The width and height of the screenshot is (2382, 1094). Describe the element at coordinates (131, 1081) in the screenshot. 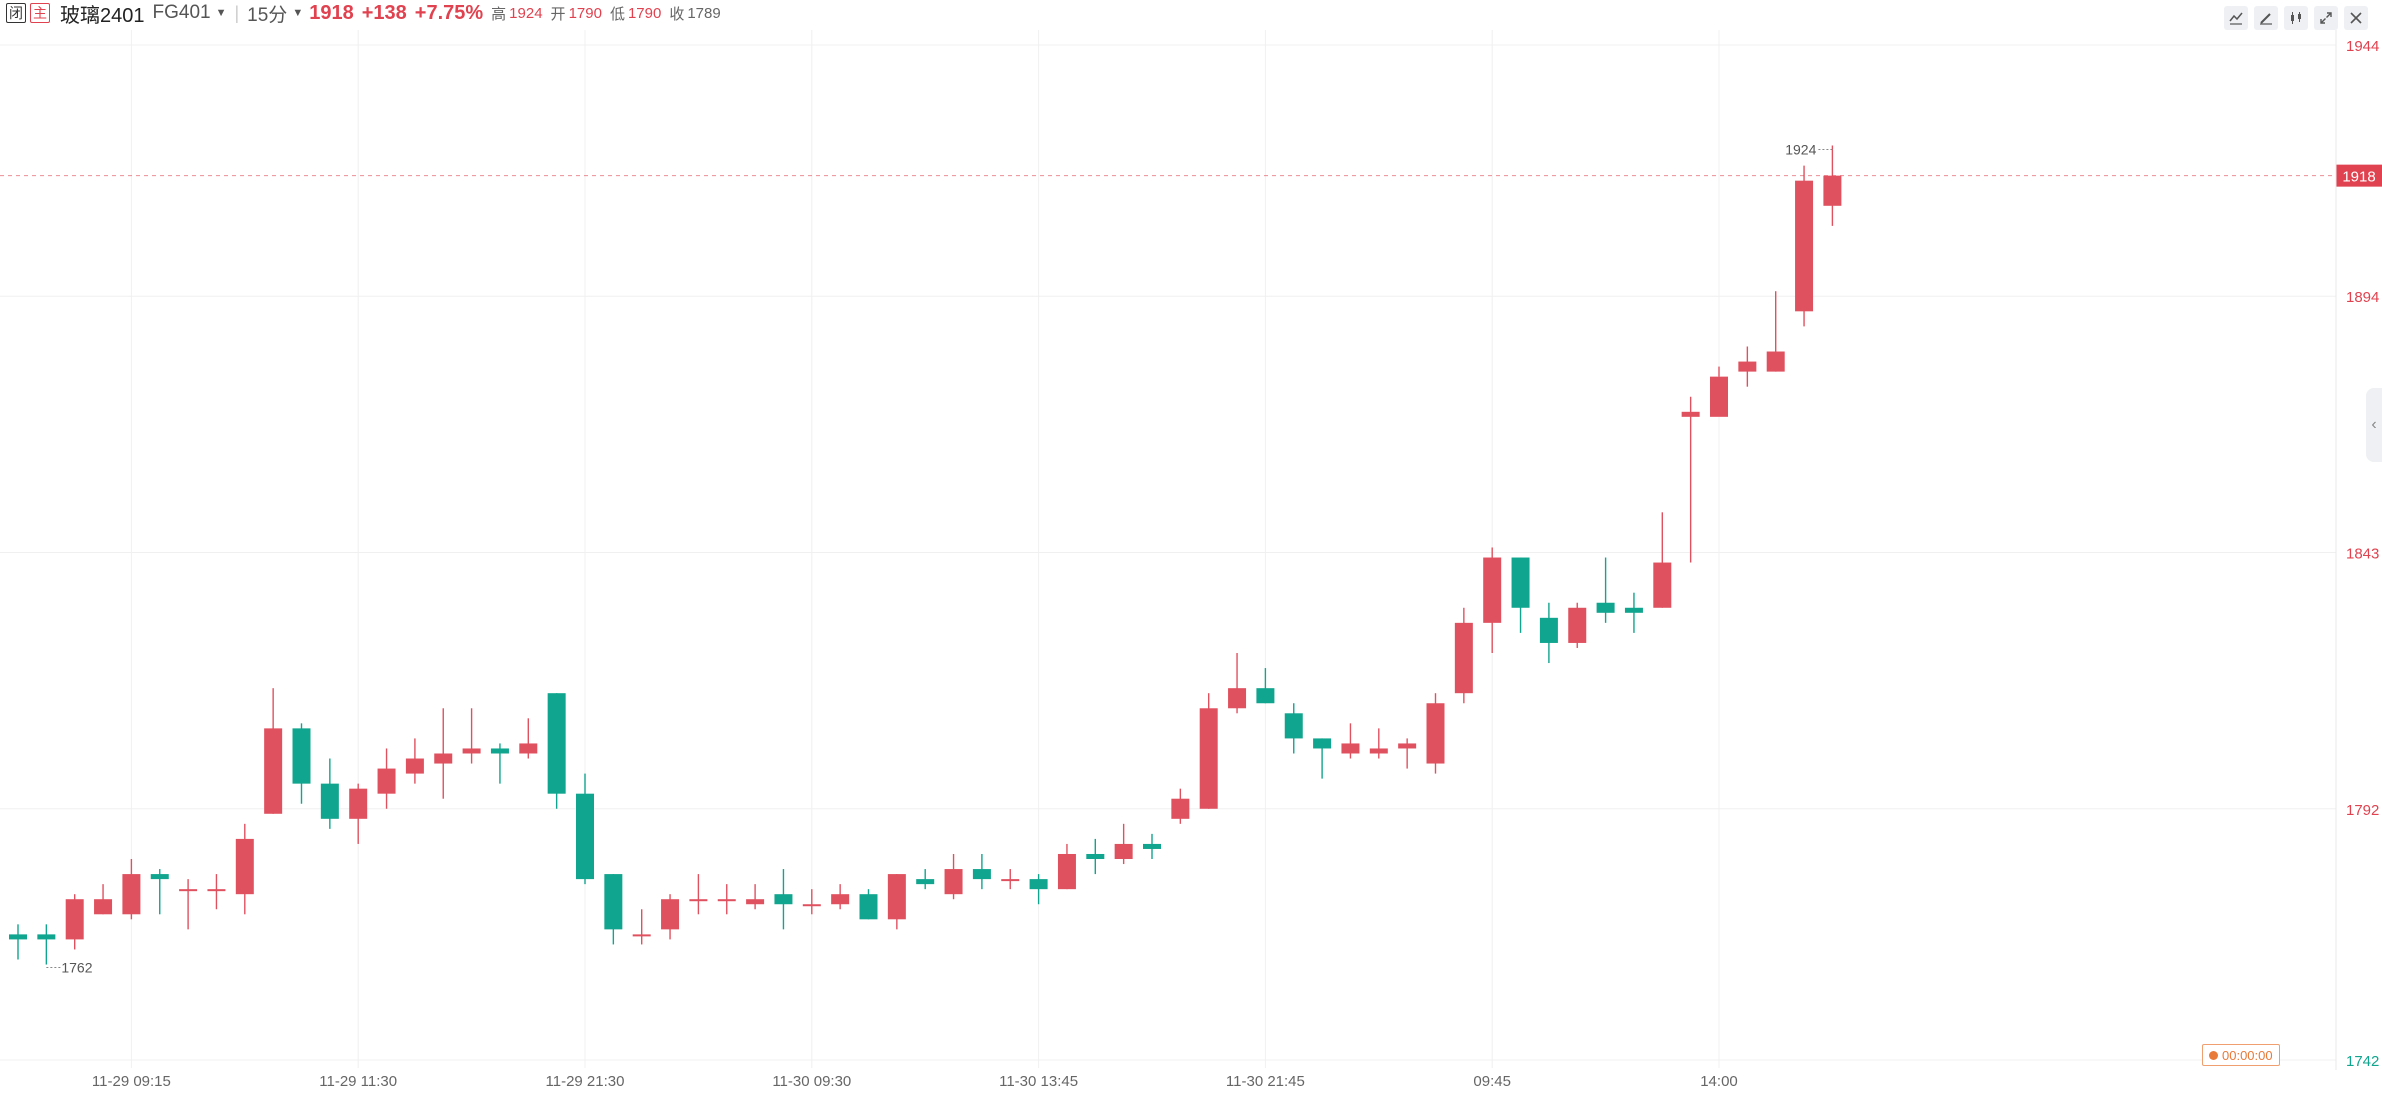

I see `x-tick-label: 11-29 09:15` at that location.